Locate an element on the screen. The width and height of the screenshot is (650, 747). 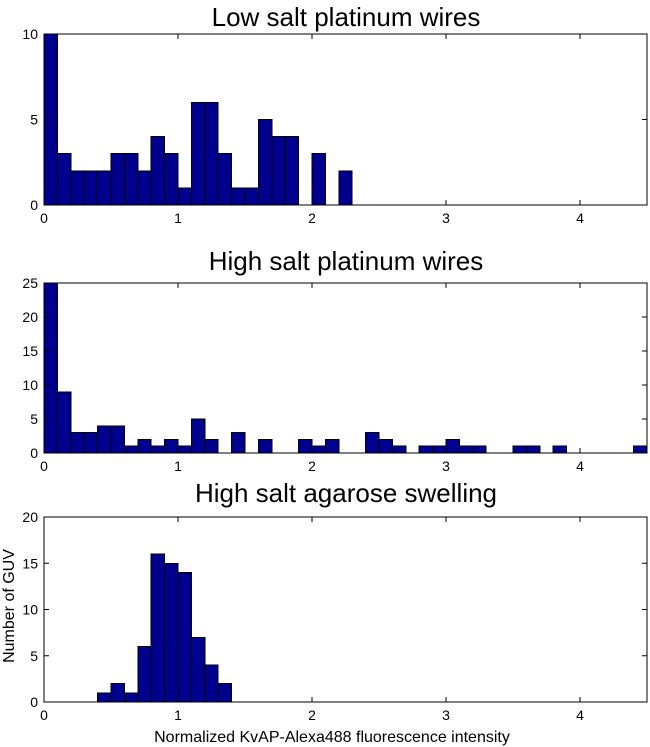
chart-title: High salt agarose swelling is located at coordinates (346, 493).